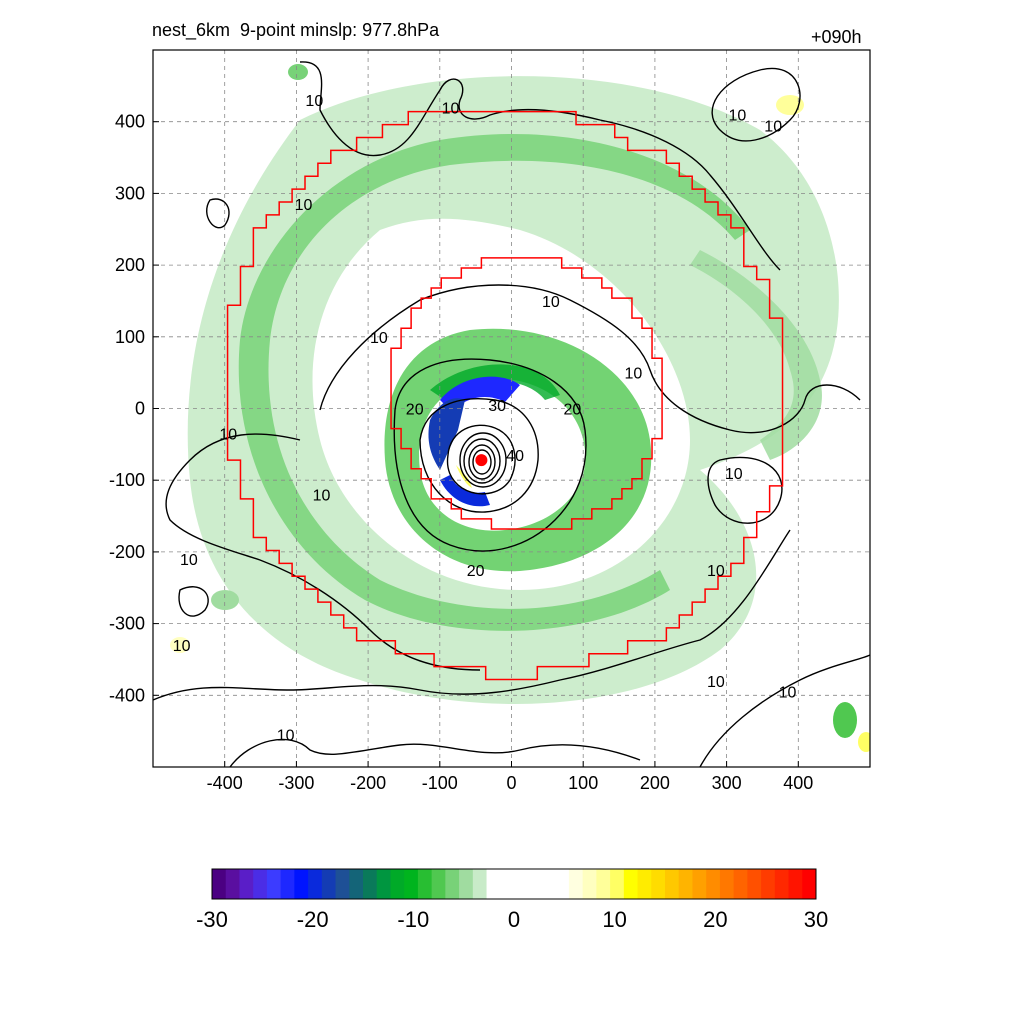  Describe the element at coordinates (715, 919) in the screenshot. I see `colorbar-tick-label: 20` at that location.